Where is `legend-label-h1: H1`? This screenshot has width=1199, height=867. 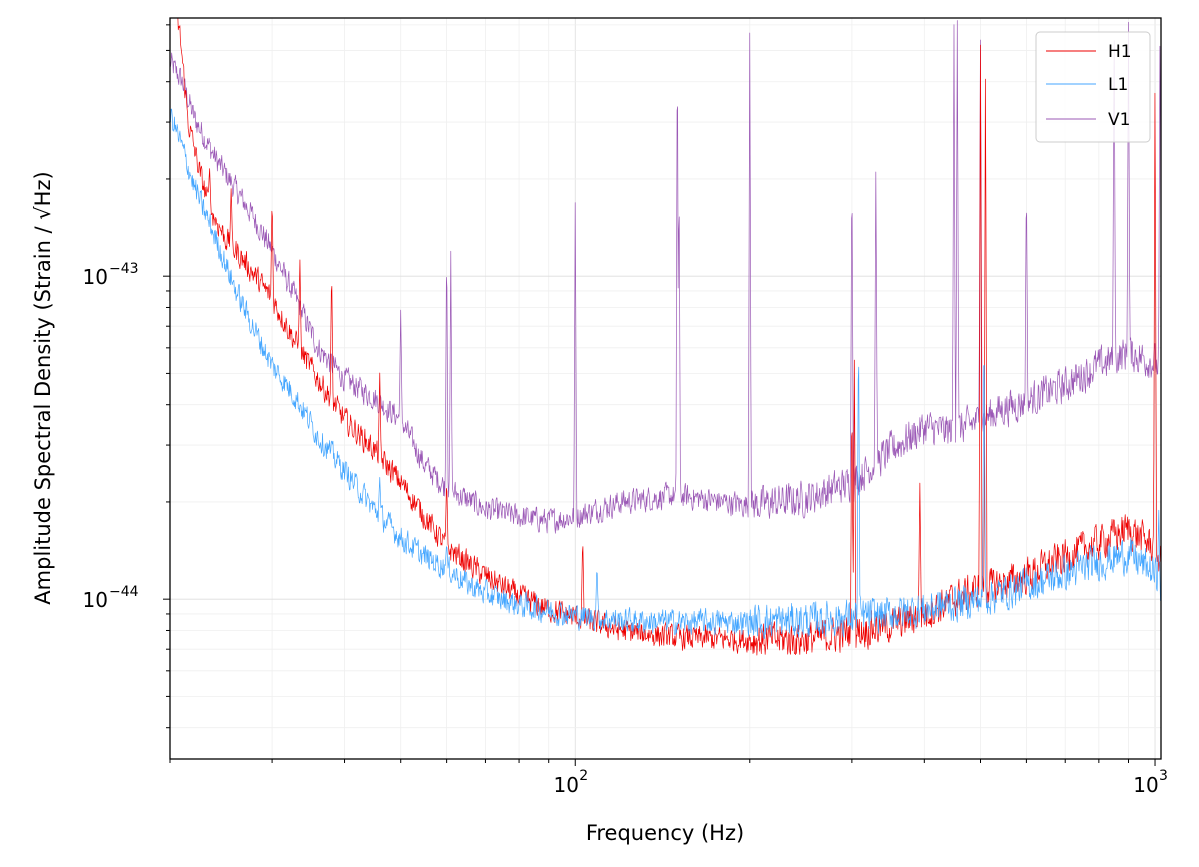
legend-label-h1: H1 is located at coordinates (1120, 52).